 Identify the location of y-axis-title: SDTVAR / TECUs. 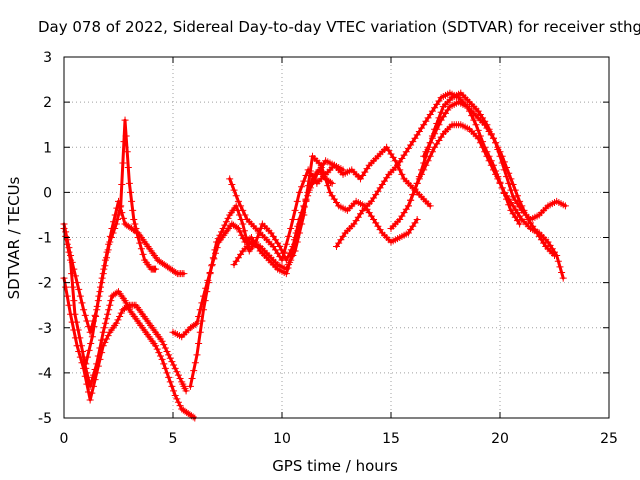
(14, 237).